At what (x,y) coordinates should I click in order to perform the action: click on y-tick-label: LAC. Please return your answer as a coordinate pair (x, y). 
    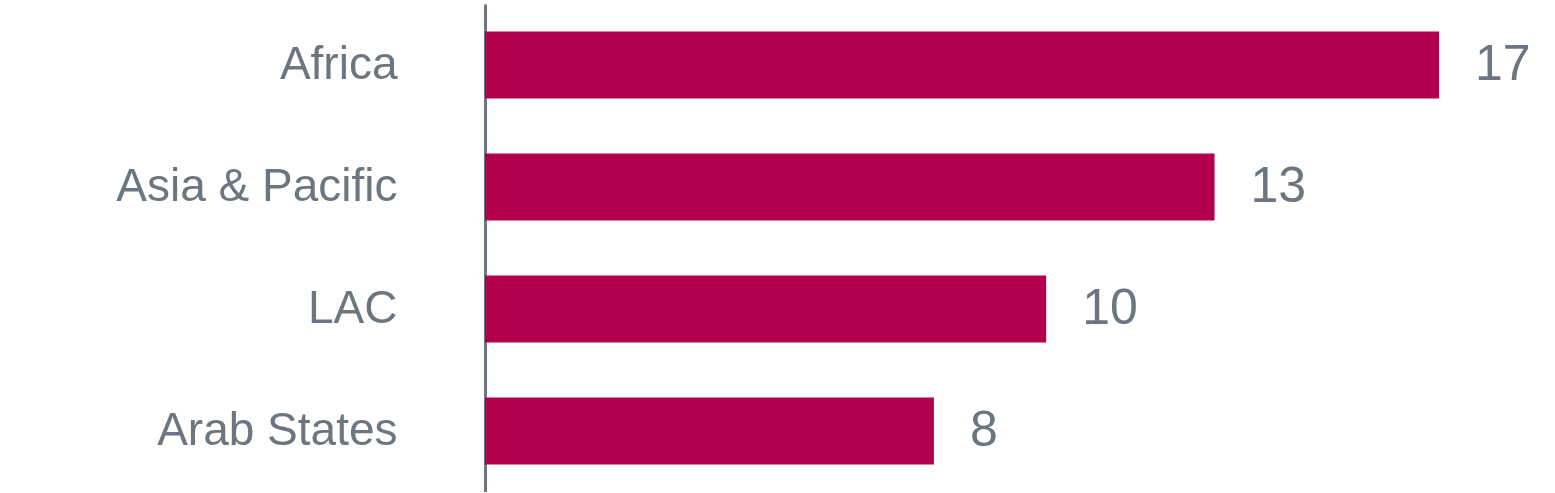
    Looking at the image, I should click on (353, 307).